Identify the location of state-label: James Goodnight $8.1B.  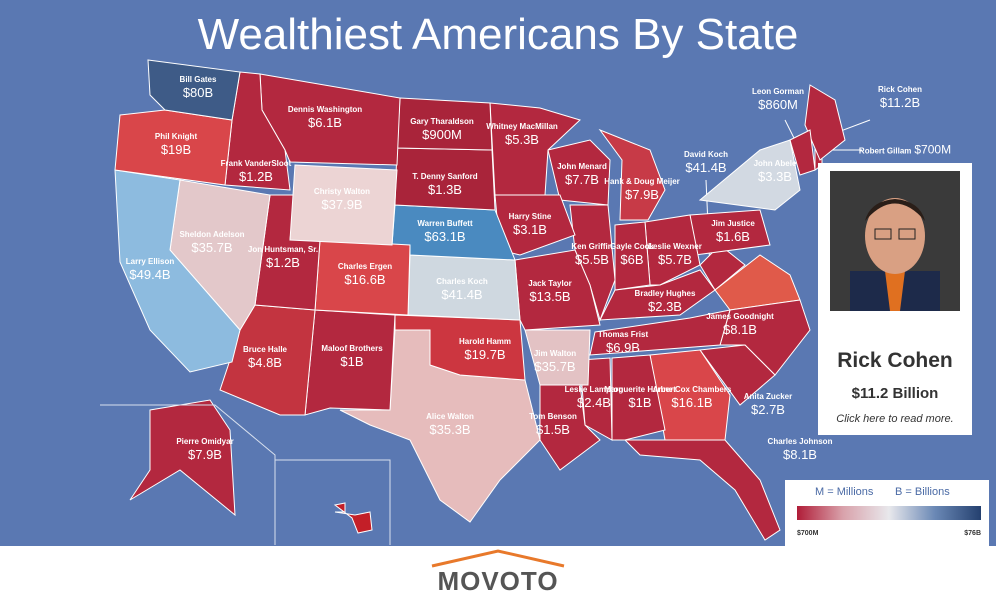
(740, 324).